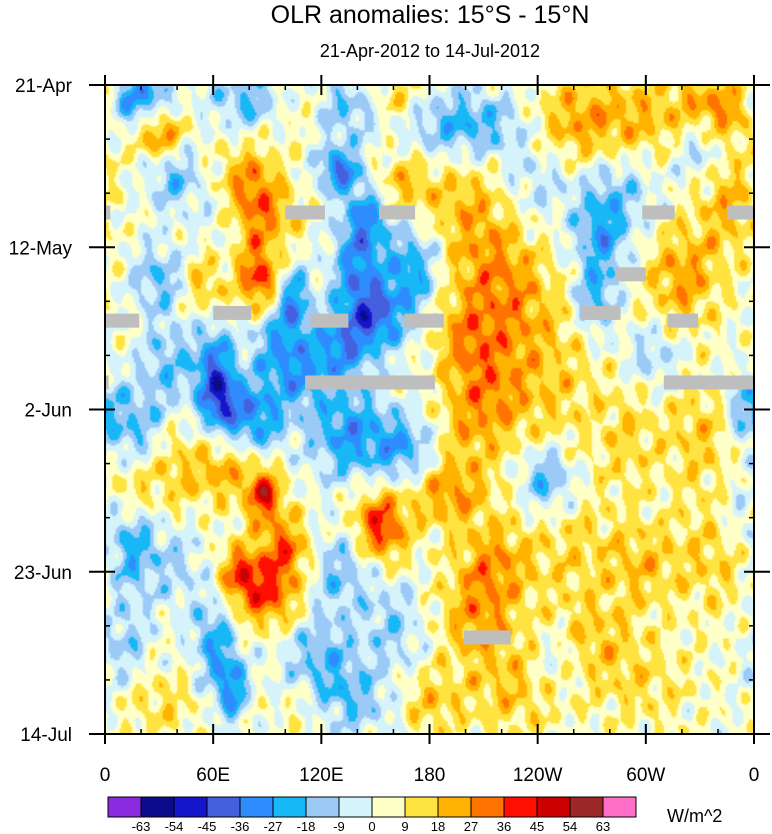  I want to click on y-tick-label: 12-May, so click(41, 248).